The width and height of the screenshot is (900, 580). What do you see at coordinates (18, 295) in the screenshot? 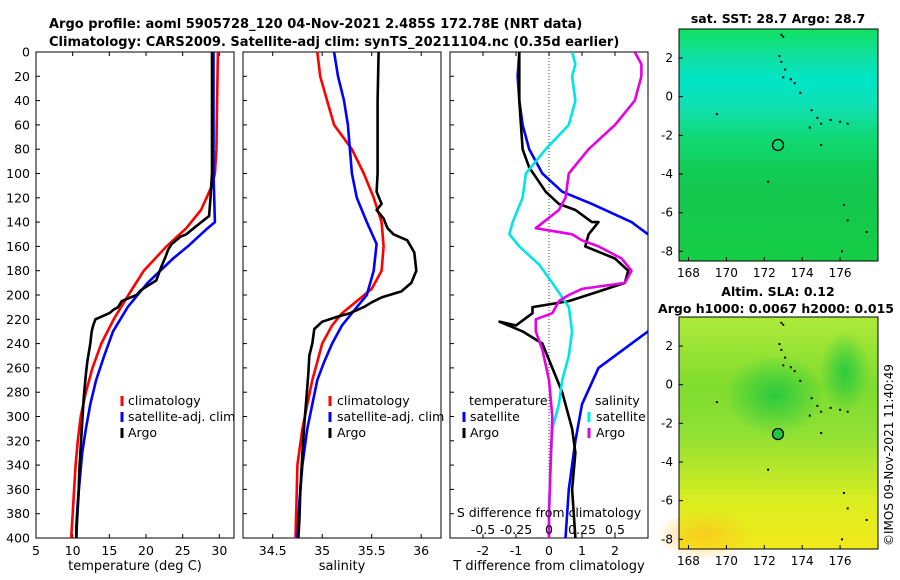
I see `depth-tick-label: 200` at bounding box center [18, 295].